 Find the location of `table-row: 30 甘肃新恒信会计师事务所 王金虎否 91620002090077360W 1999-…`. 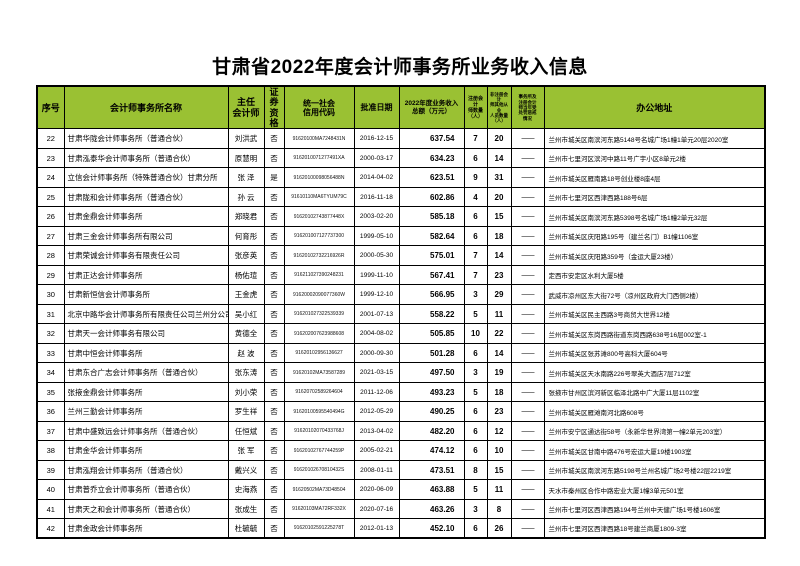

table-row: 30 甘肃新恒信会计师事务所 王金虎否 91620002090077360W 1999-… is located at coordinates (401, 294).